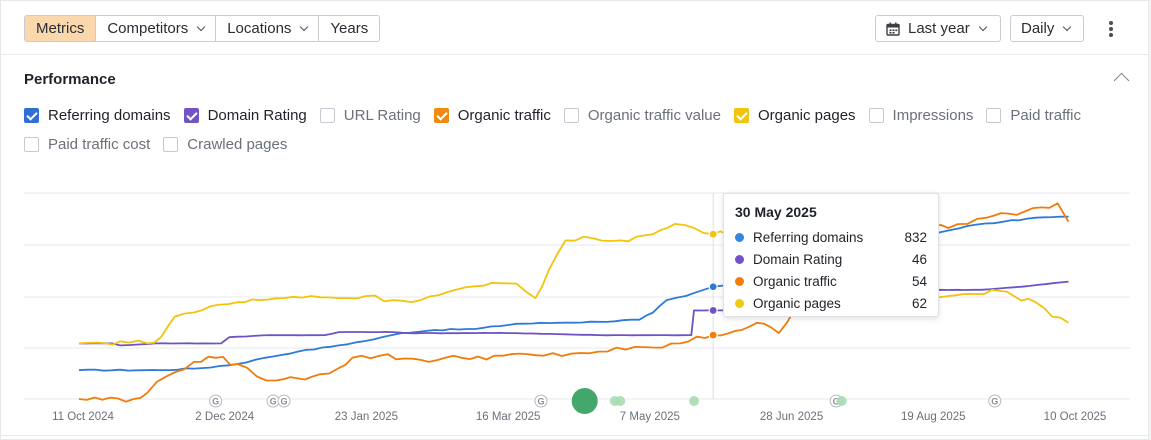  Describe the element at coordinates (798, 259) in the screenshot. I see `tooltip-series-name: Domain Rating` at that location.